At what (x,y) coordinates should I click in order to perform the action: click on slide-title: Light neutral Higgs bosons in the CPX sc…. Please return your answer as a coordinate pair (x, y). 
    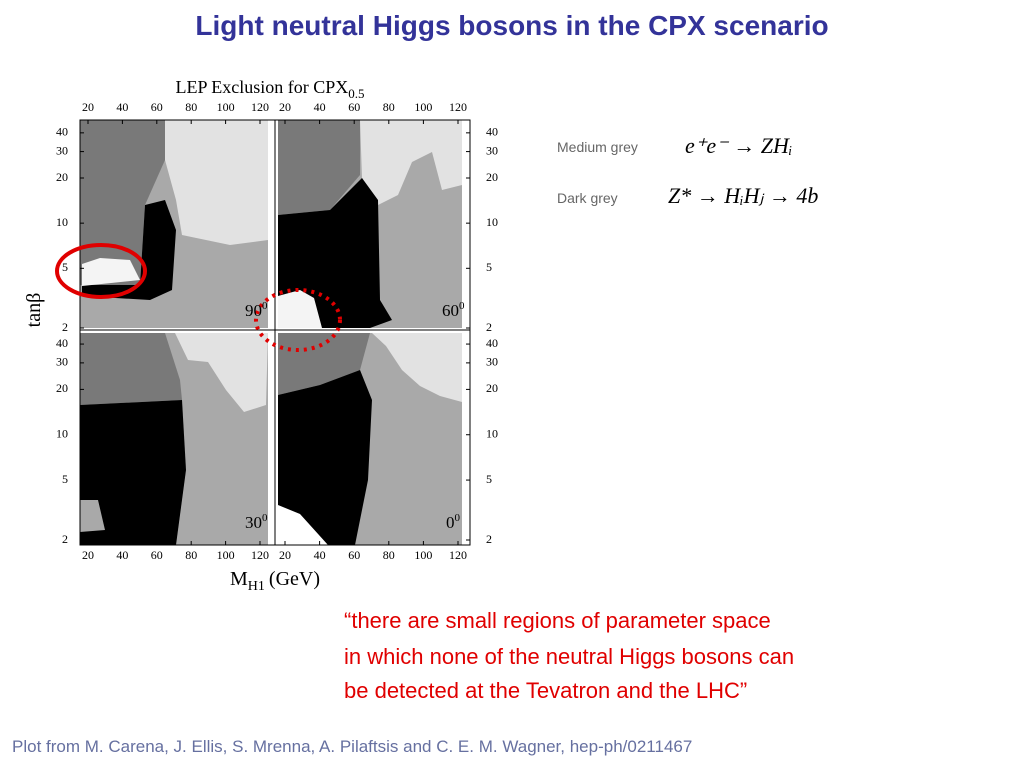
    Looking at the image, I should click on (511, 25).